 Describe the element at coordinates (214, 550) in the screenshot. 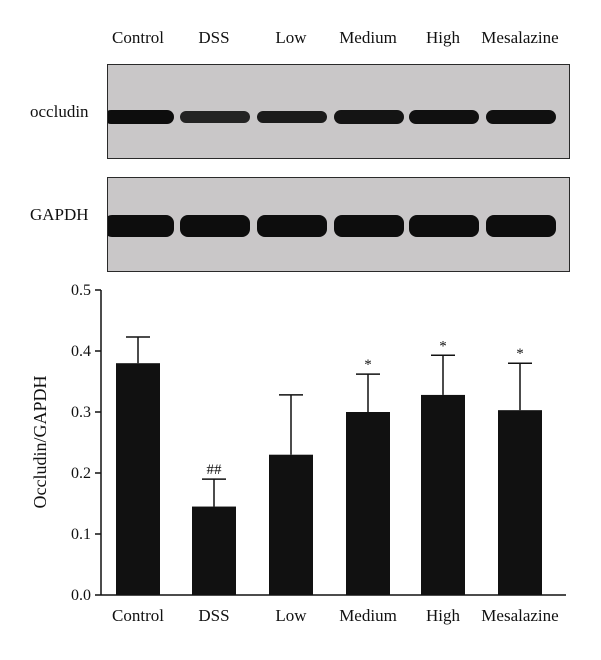

I see `bar-dss` at that location.